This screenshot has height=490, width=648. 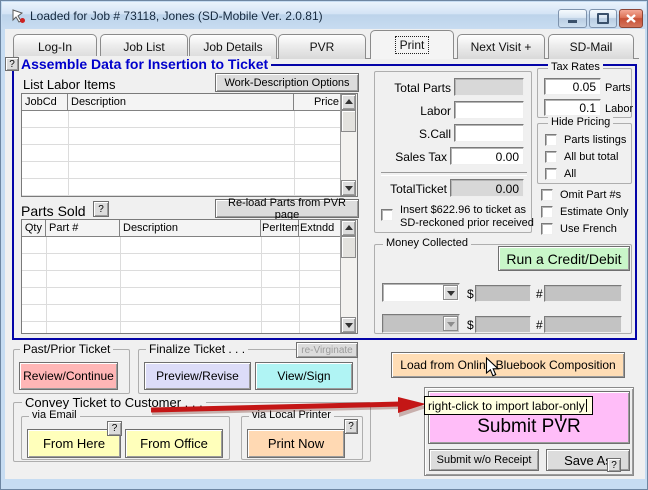 I want to click on button-label: Preview/Revise, so click(x=197, y=376).